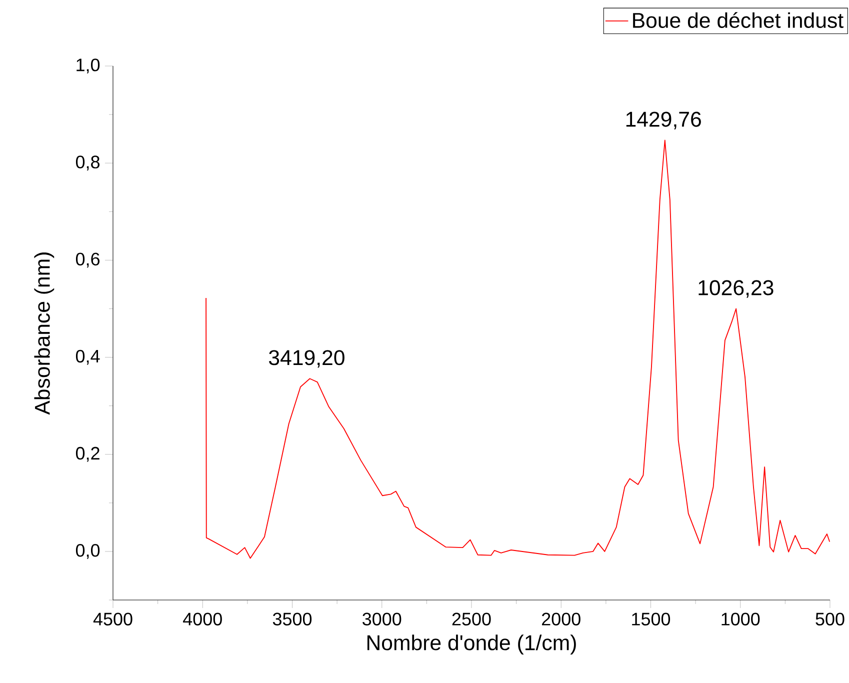  I want to click on annotation: 3419,20, so click(306, 359).